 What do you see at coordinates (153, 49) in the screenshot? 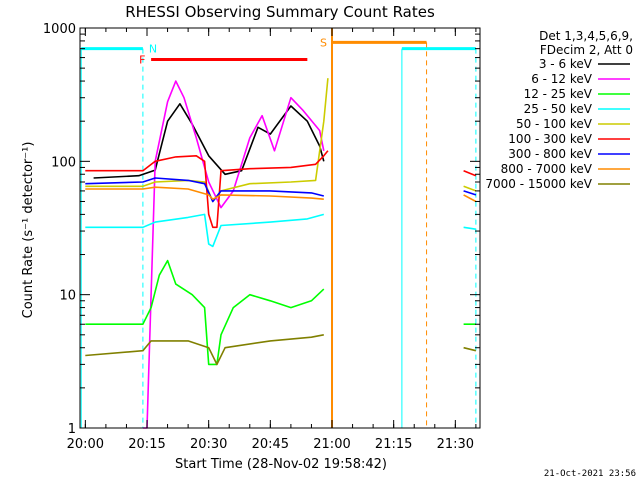
I see `annotation-night-label: N` at bounding box center [153, 49].